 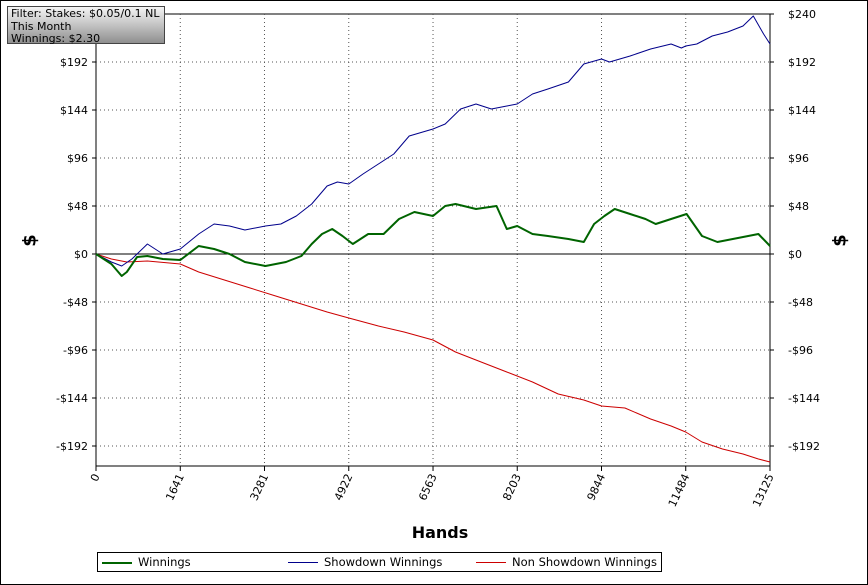 I want to click on legend-item-winnings: Winnings, so click(x=146, y=562).